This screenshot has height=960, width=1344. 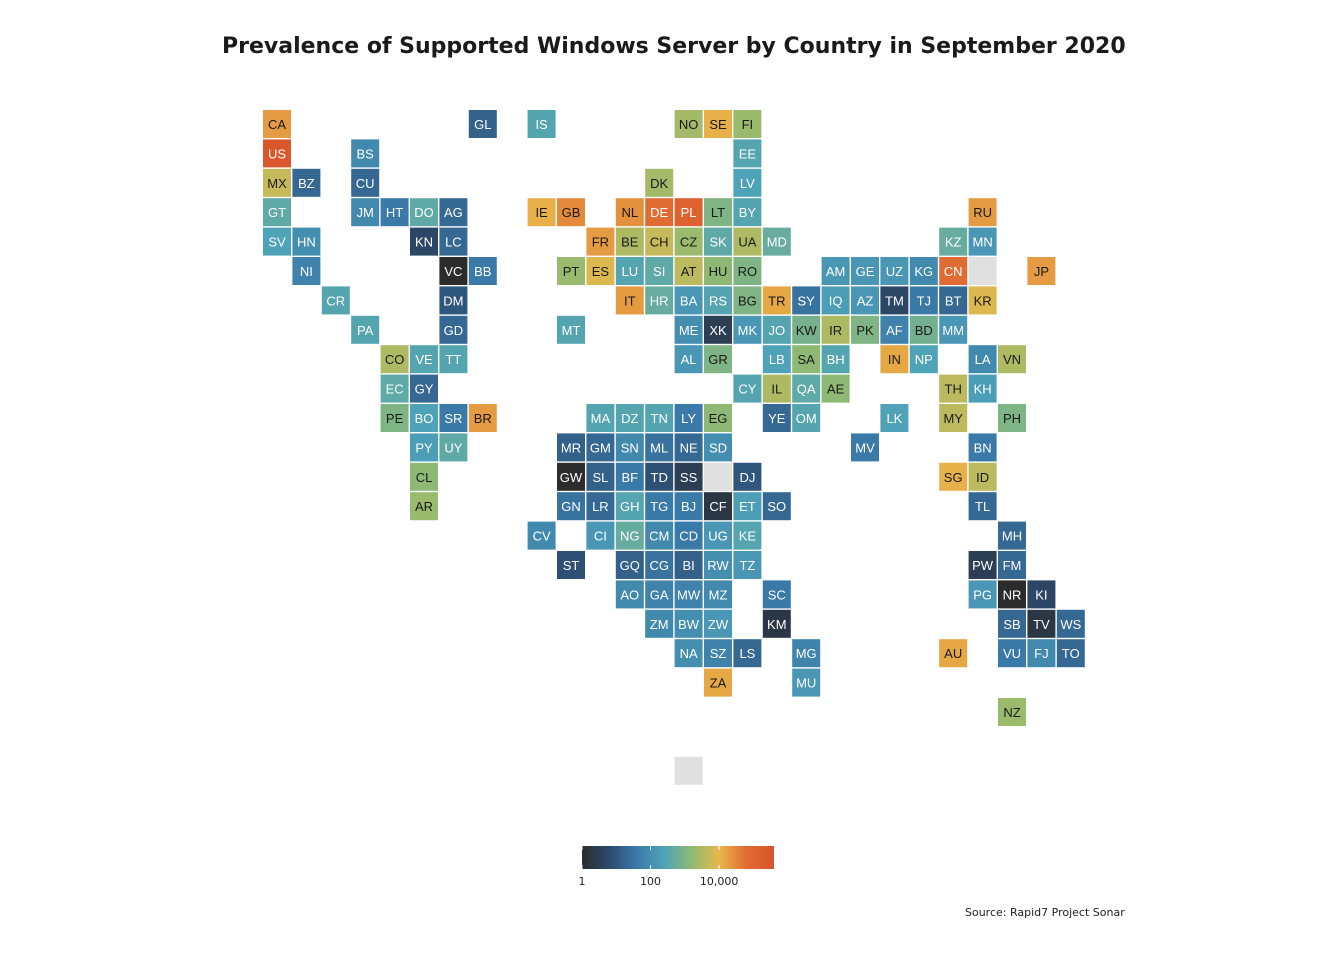 I want to click on tile-tn: TN, so click(x=659, y=418).